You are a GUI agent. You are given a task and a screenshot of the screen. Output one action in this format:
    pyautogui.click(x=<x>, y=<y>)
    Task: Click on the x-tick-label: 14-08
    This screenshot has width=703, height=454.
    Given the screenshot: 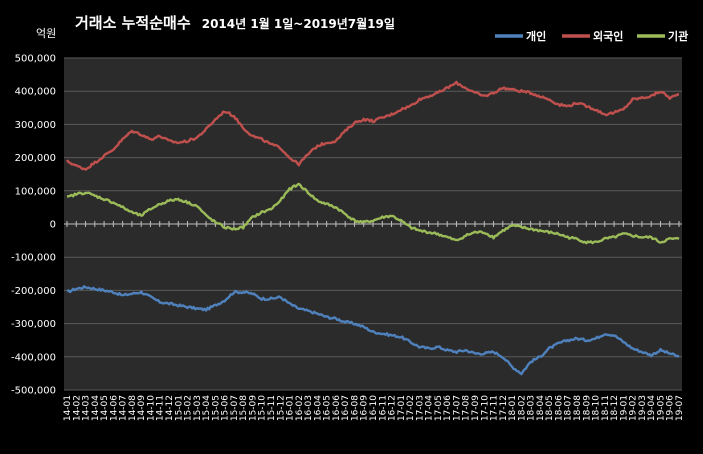 What is the action you would take?
    pyautogui.click(x=133, y=408)
    